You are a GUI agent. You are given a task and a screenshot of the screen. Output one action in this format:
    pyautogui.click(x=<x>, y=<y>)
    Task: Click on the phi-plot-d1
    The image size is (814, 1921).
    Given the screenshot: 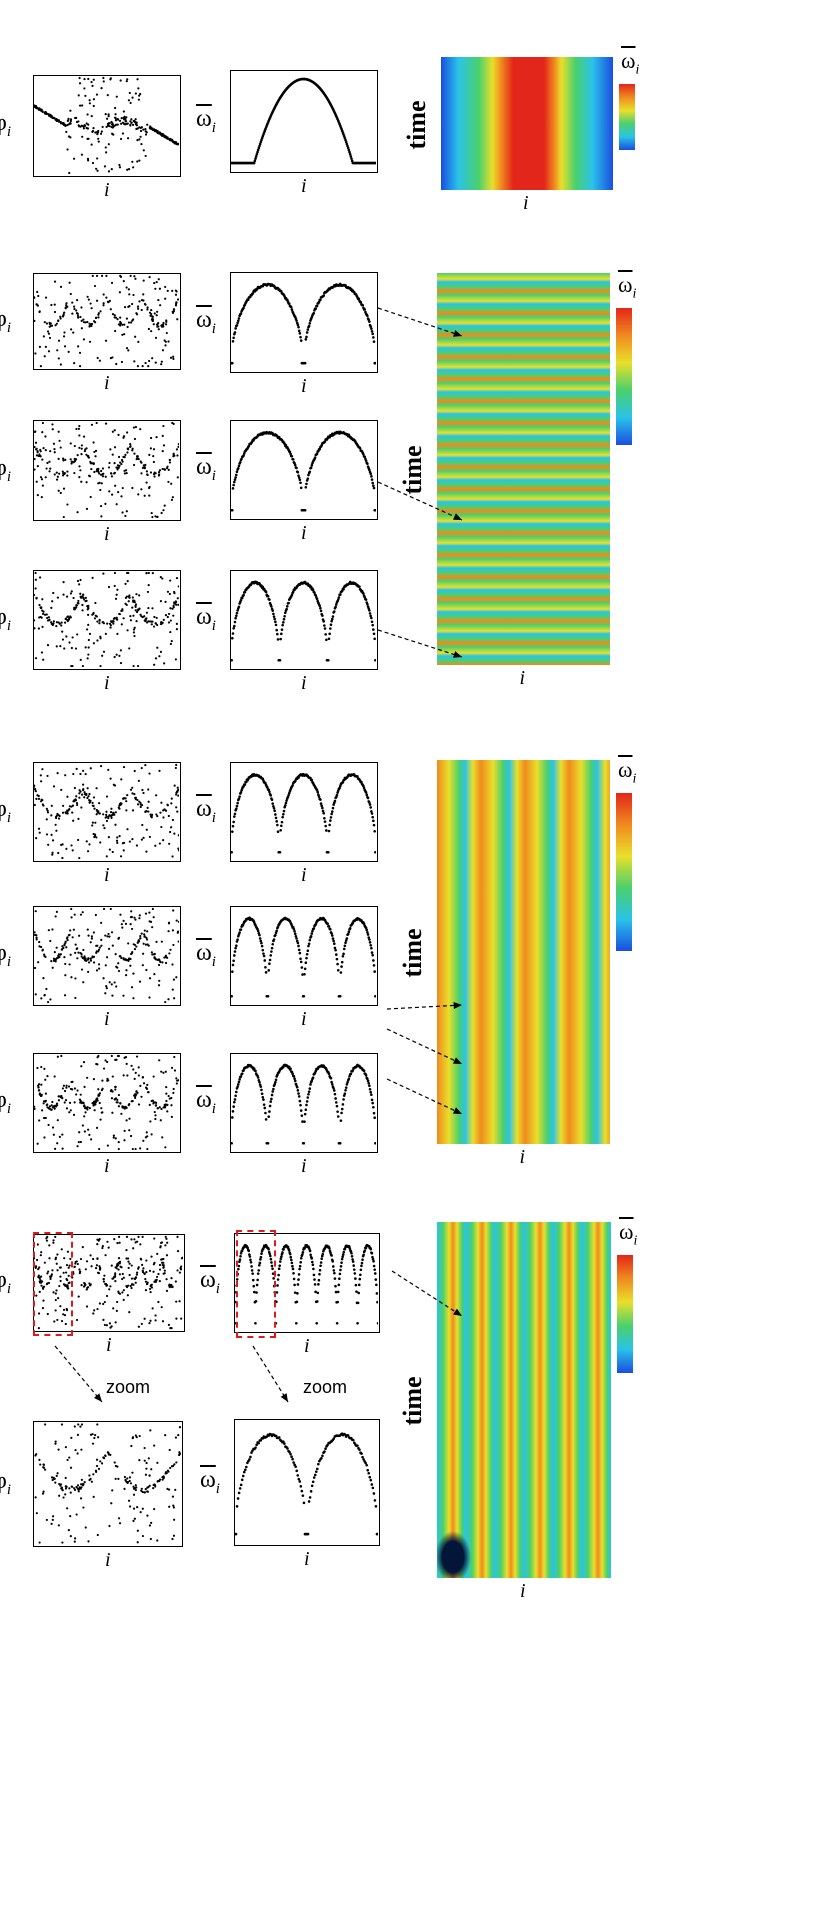 What is the action you would take?
    pyautogui.click(x=108, y=1283)
    